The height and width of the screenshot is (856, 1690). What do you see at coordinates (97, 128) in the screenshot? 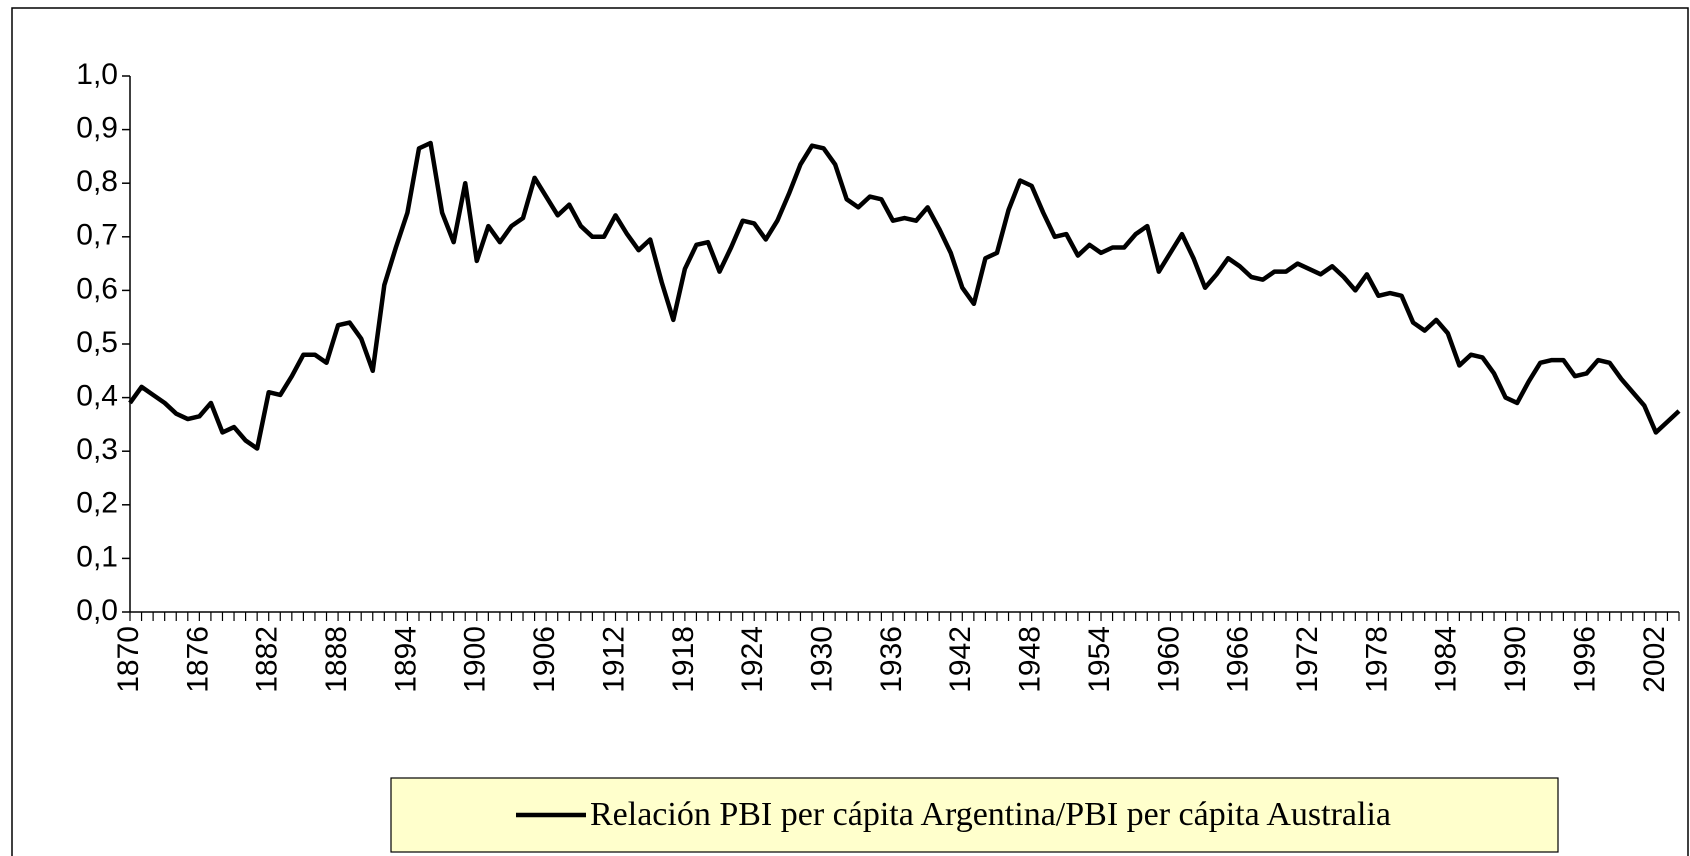
I see `y-tick-label: 0,9` at bounding box center [97, 128].